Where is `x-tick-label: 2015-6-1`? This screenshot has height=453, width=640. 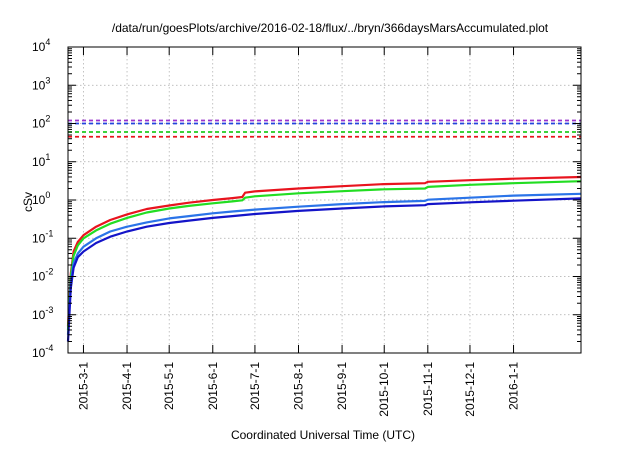
x-tick-label: 2015-6-1 is located at coordinates (213, 386).